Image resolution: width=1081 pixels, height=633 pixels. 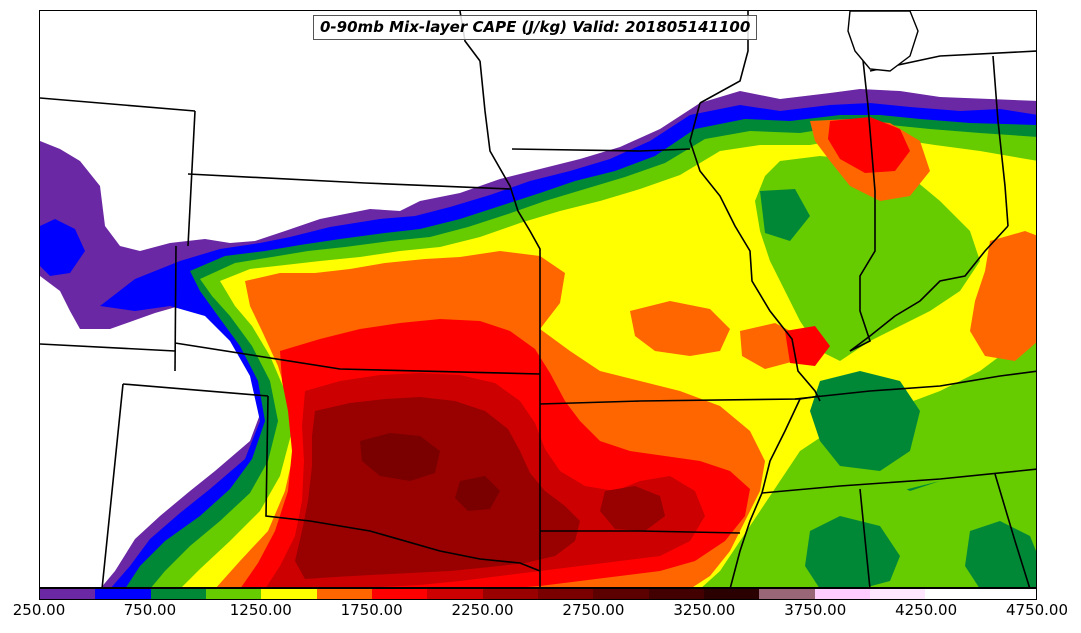 What do you see at coordinates (640, 532) in the screenshot?
I see `boundary-ar-la` at bounding box center [640, 532].